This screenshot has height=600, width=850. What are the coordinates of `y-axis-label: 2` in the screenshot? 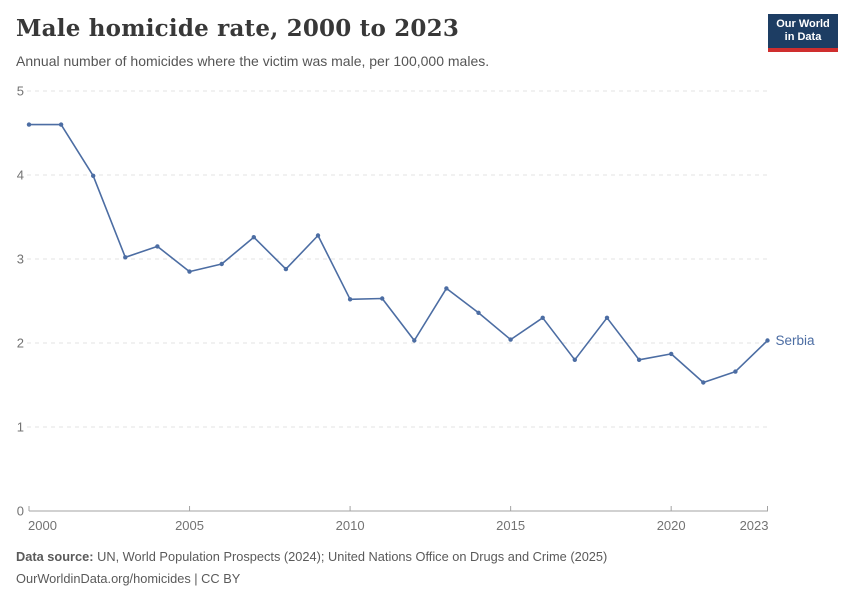 It's located at (20, 343).